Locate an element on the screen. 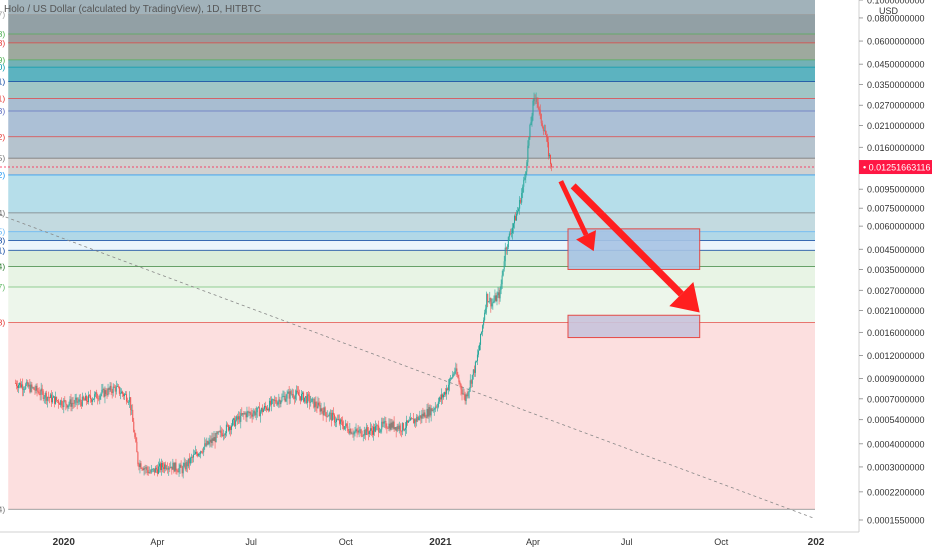 The width and height of the screenshot is (932, 550). price-tick-label: 0.0075000000 is located at coordinates (896, 209).